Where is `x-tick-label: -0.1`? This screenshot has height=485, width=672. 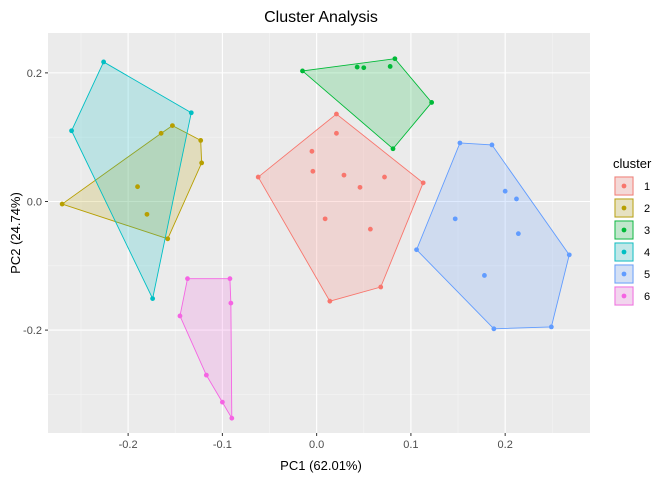
x-tick-label: -0.1 is located at coordinates (222, 445).